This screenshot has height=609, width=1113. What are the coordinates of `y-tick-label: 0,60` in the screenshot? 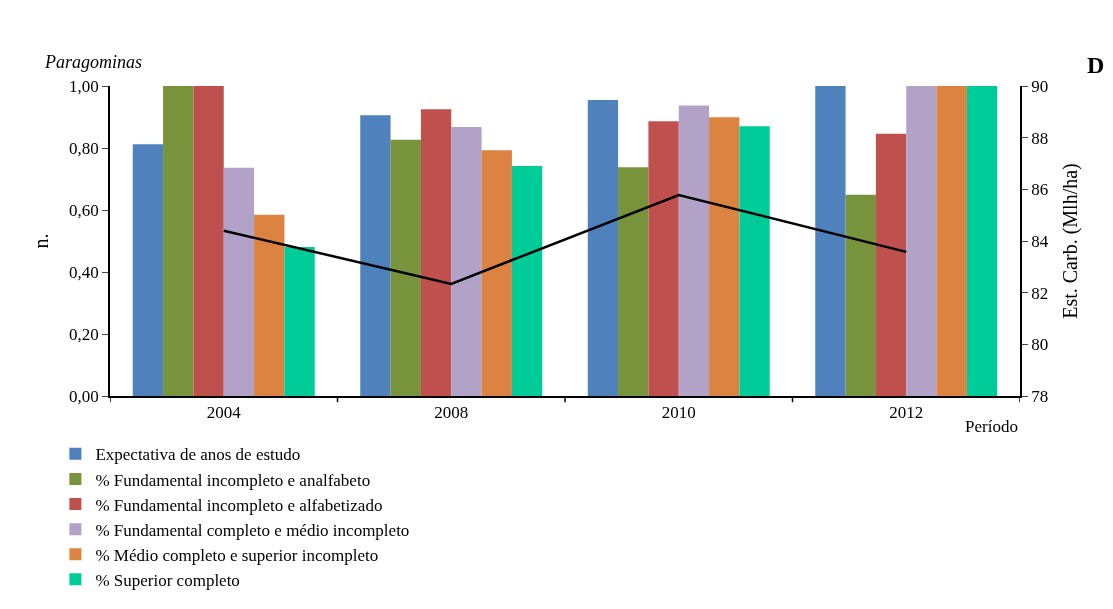 It's located at (84, 210).